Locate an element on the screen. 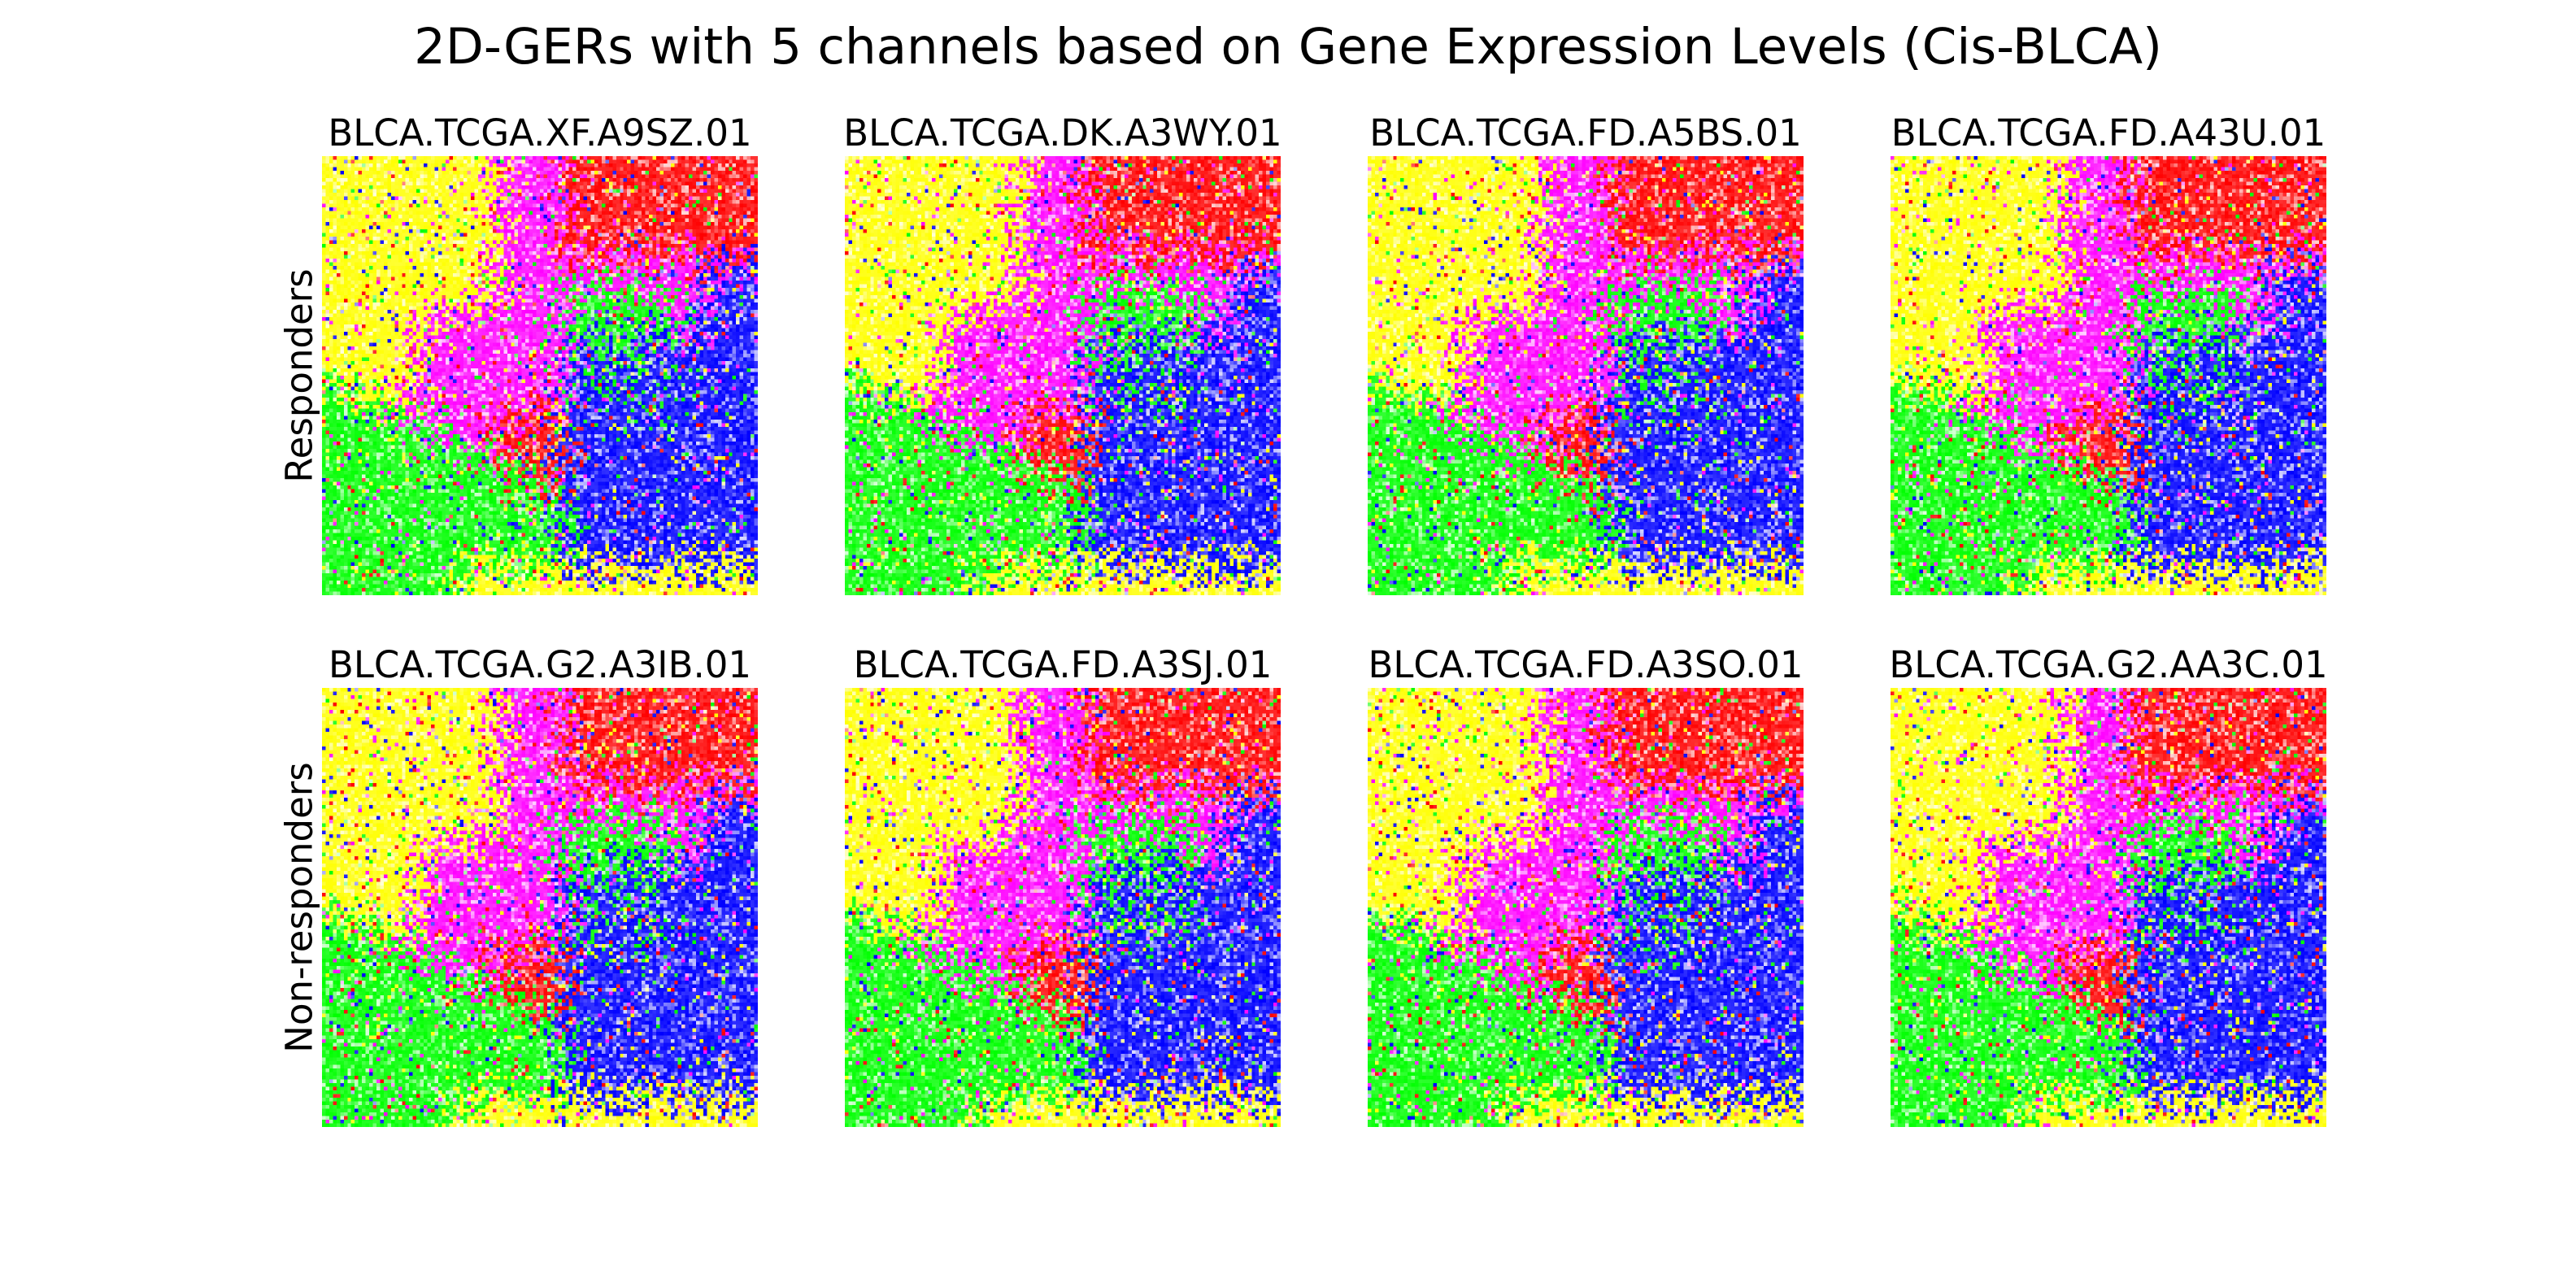 The image size is (2576, 1288). panel-title: BLCA.TCGA.DK.A3WY.01 is located at coordinates (1062, 133).